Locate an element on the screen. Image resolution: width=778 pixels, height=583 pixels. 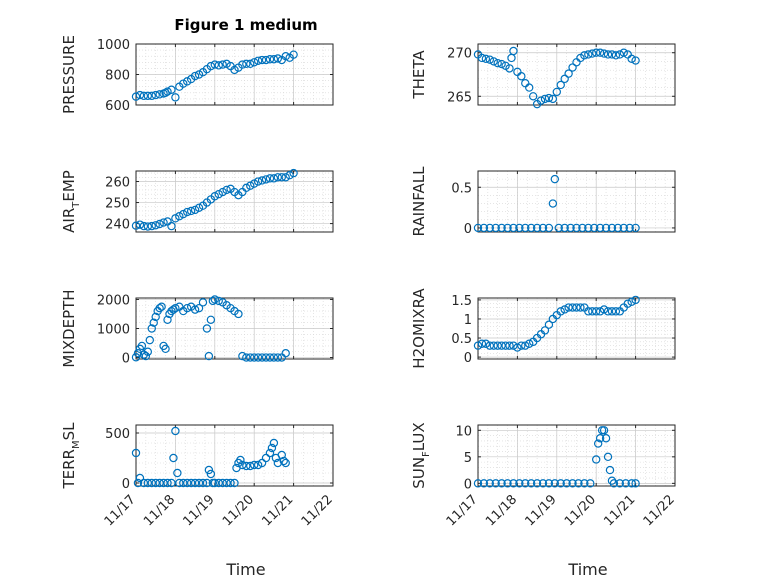
sun-flux-y-tick-label: 5 is located at coordinates (468, 458).